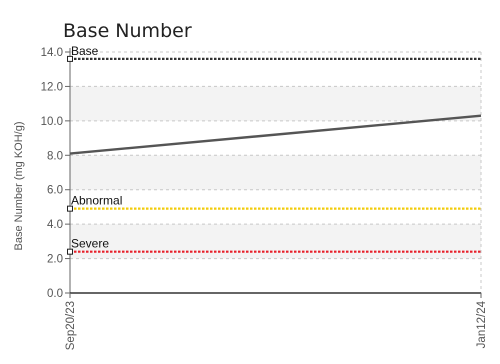 Image resolution: width=500 pixels, height=364 pixels. I want to click on reference-label: Severe, so click(90, 244).